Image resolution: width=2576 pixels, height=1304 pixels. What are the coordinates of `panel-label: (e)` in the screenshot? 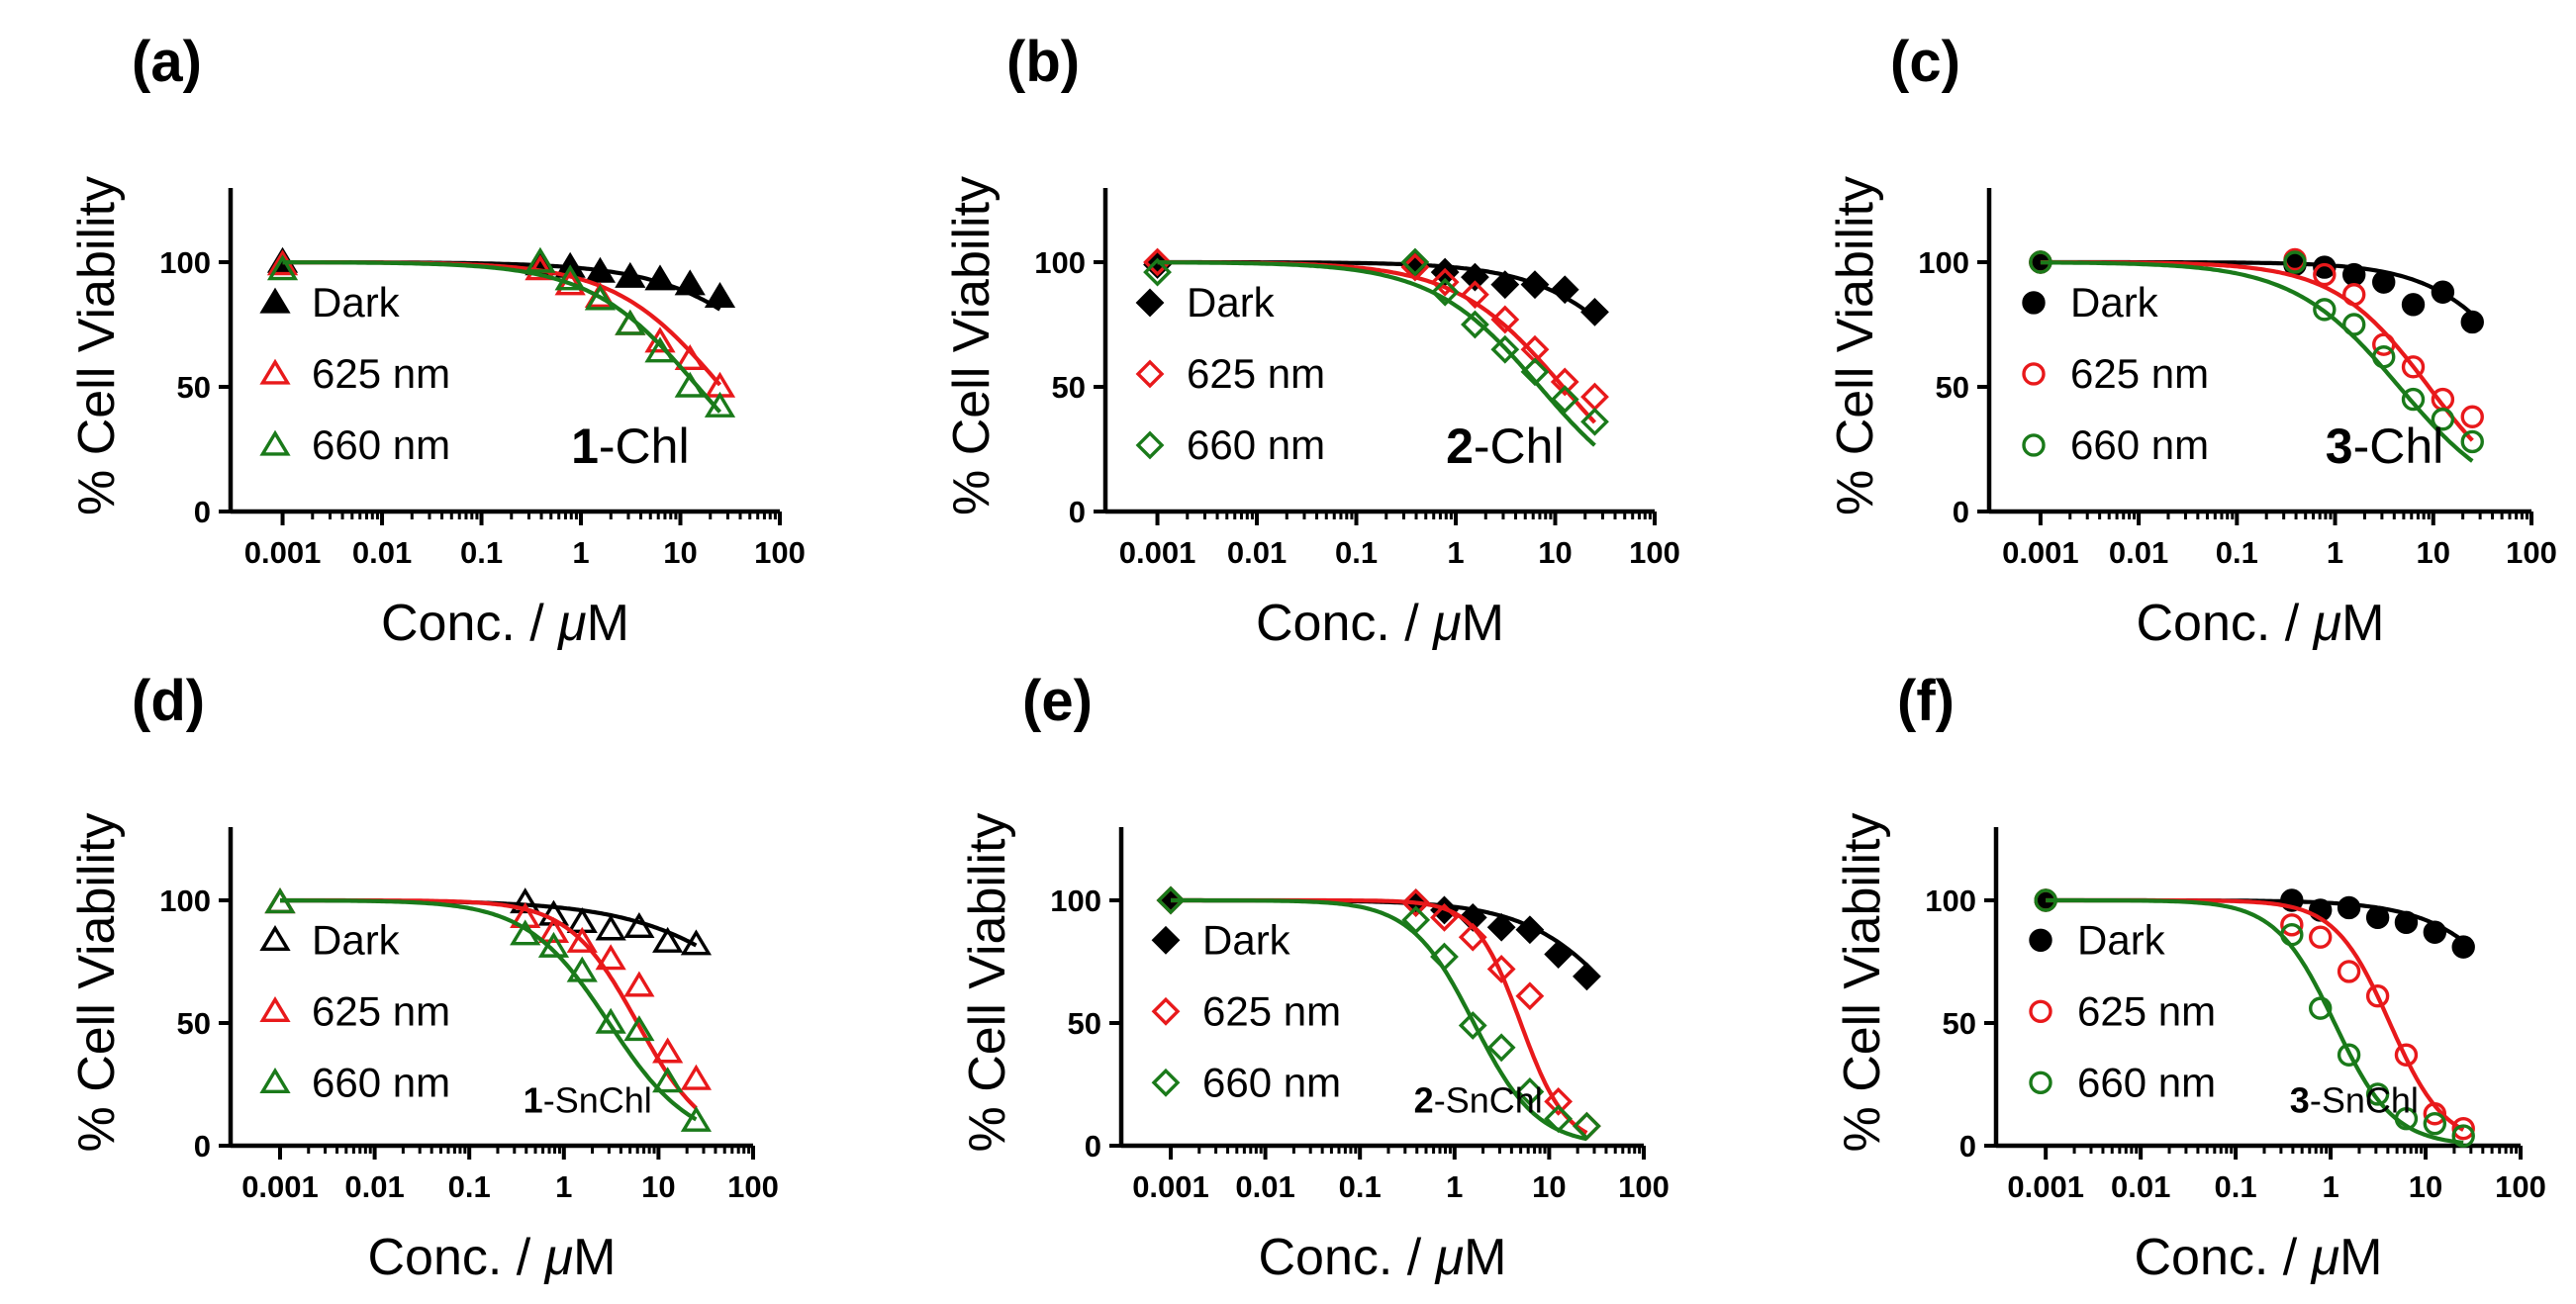 It's located at (1057, 701).